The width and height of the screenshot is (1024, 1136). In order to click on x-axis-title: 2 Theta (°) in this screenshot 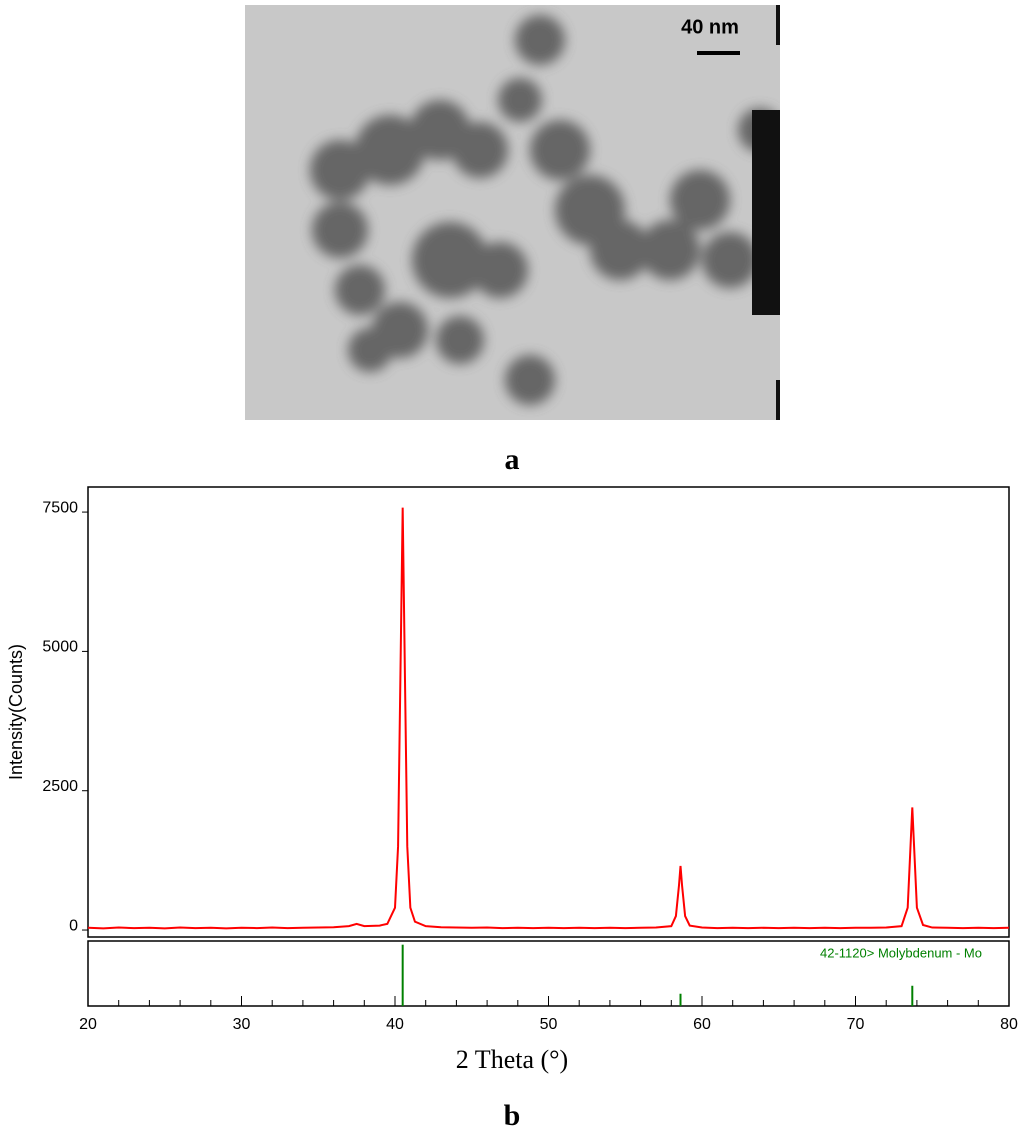, I will do `click(512, 1059)`.